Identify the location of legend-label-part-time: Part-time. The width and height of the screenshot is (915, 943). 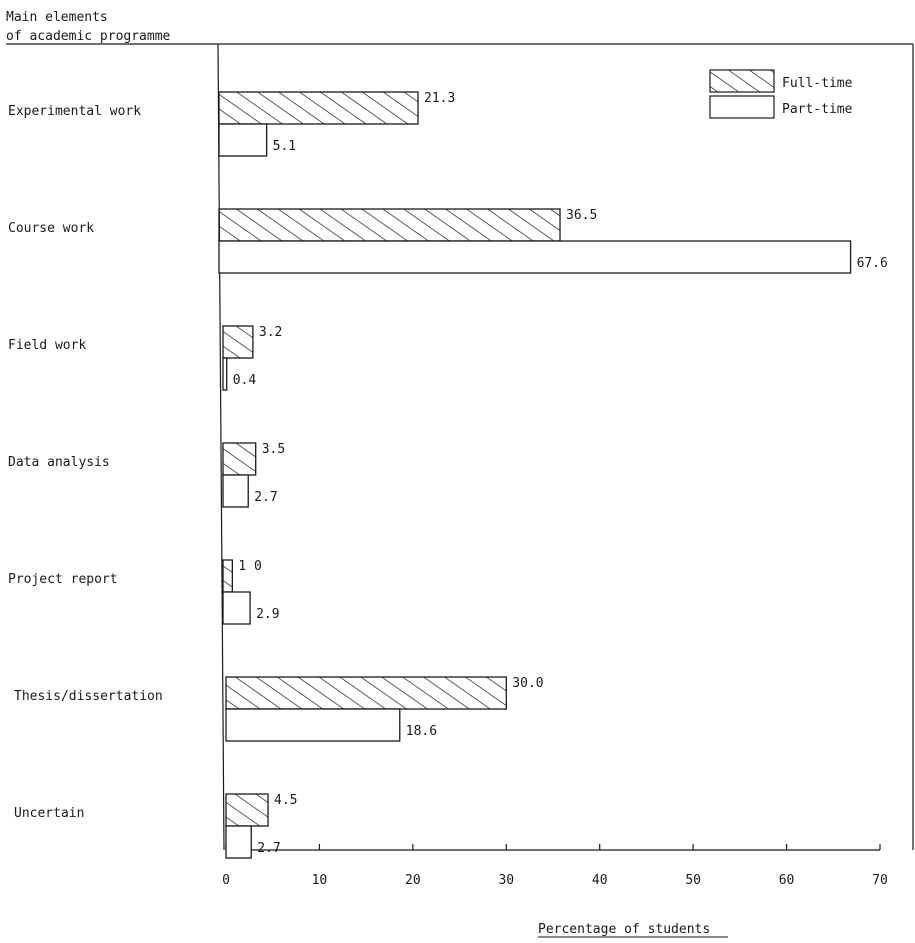
(817, 109).